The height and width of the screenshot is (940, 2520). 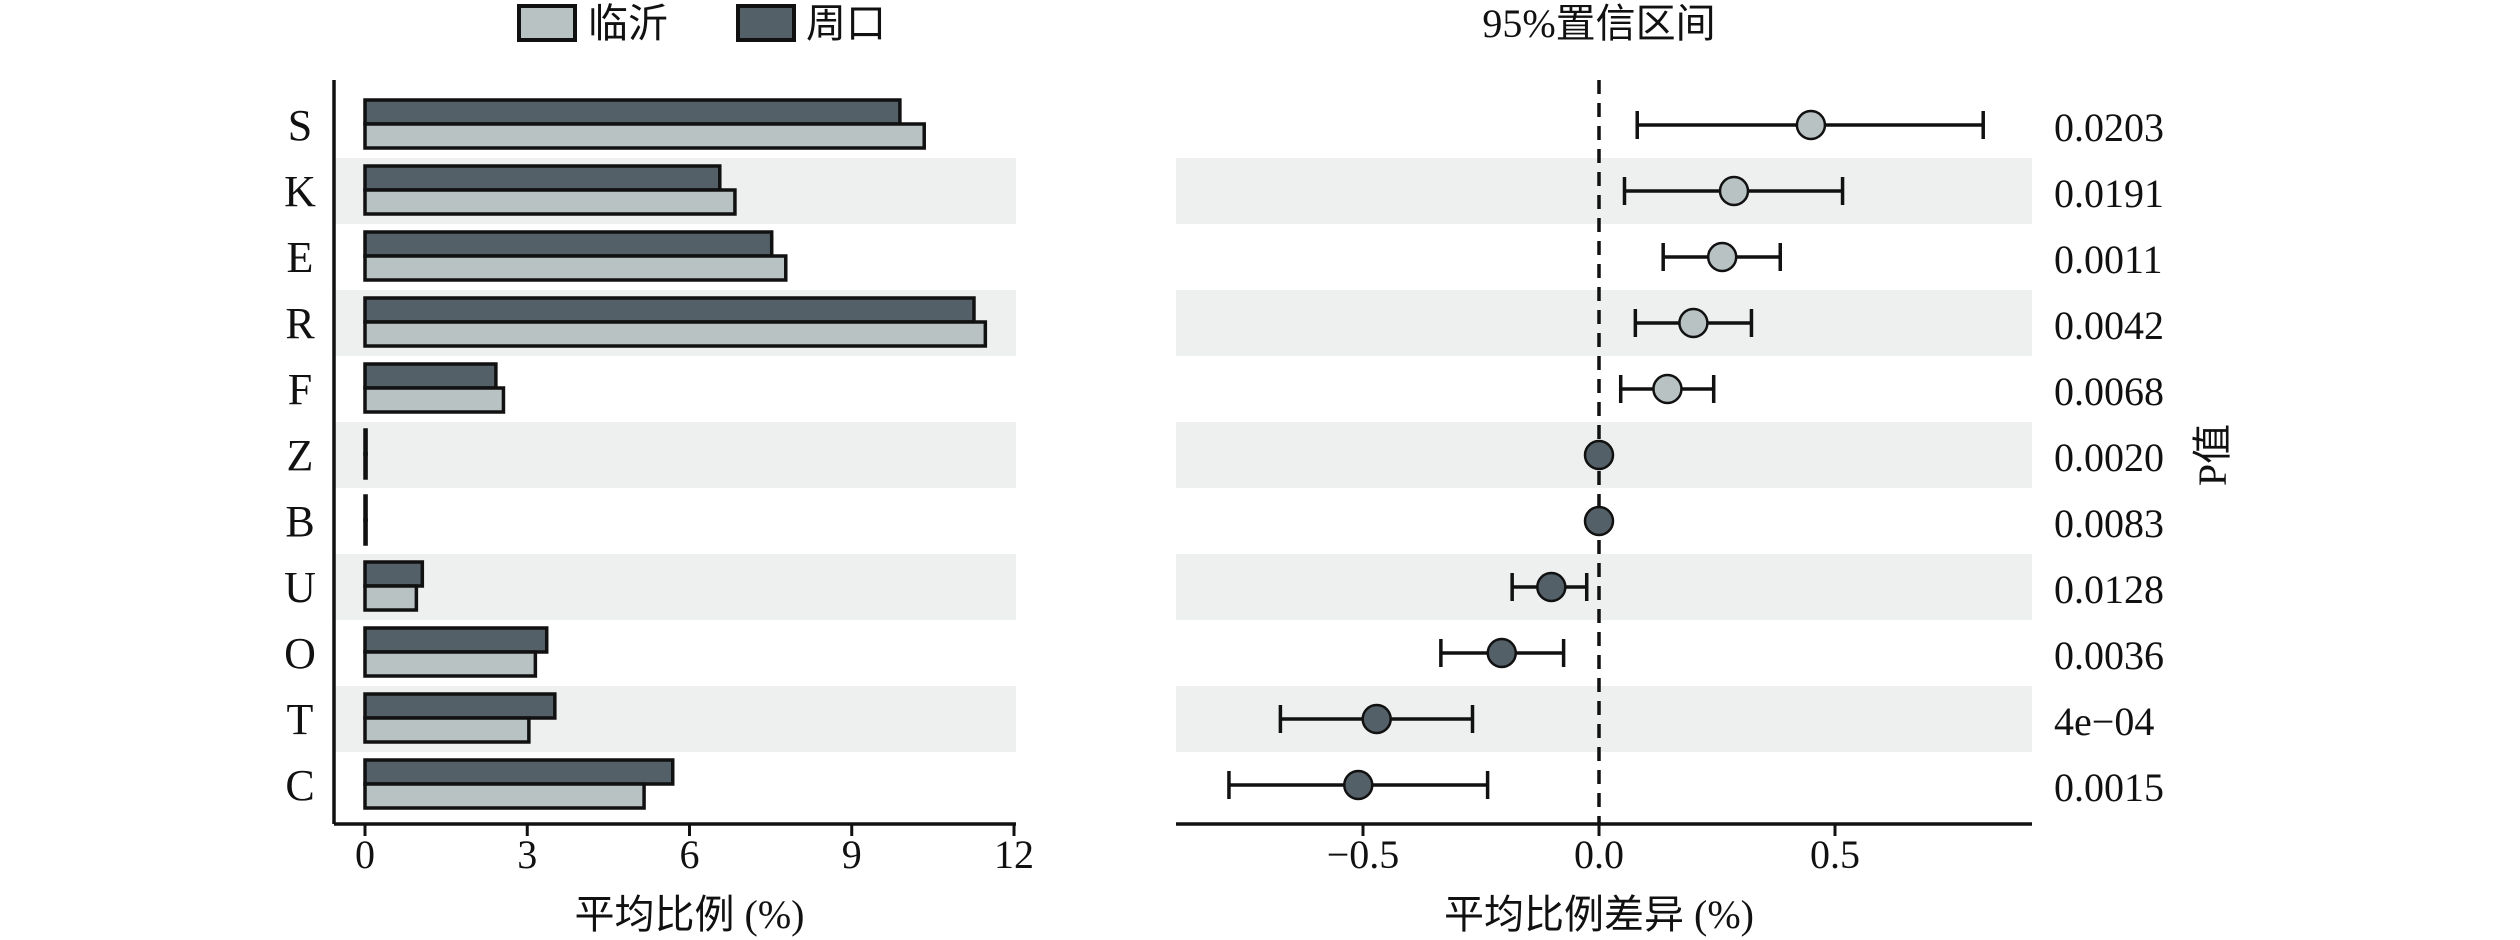 What do you see at coordinates (299, 521) in the screenshot?
I see `category-label: B` at bounding box center [299, 521].